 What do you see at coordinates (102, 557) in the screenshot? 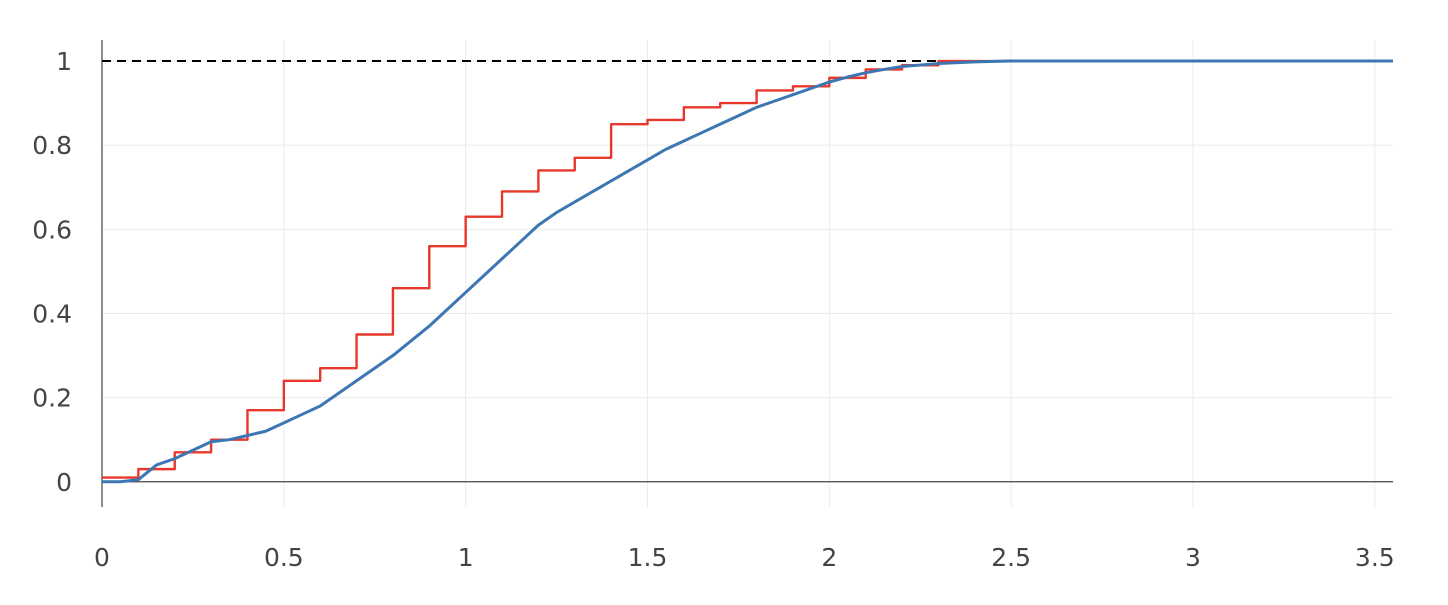
I see `x-tick-label: 0` at bounding box center [102, 557].